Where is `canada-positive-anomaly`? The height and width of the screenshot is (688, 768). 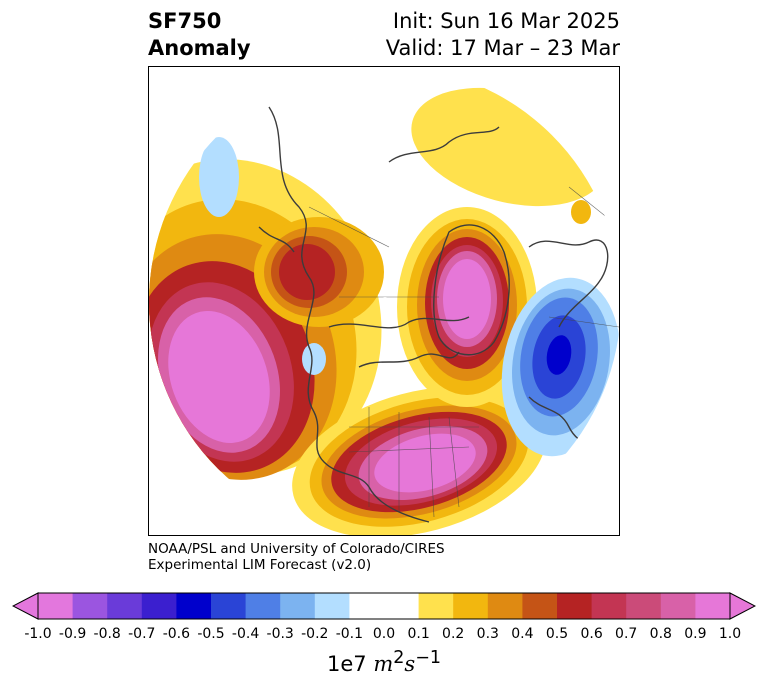
canada-positive-anomaly is located at coordinates (319, 272).